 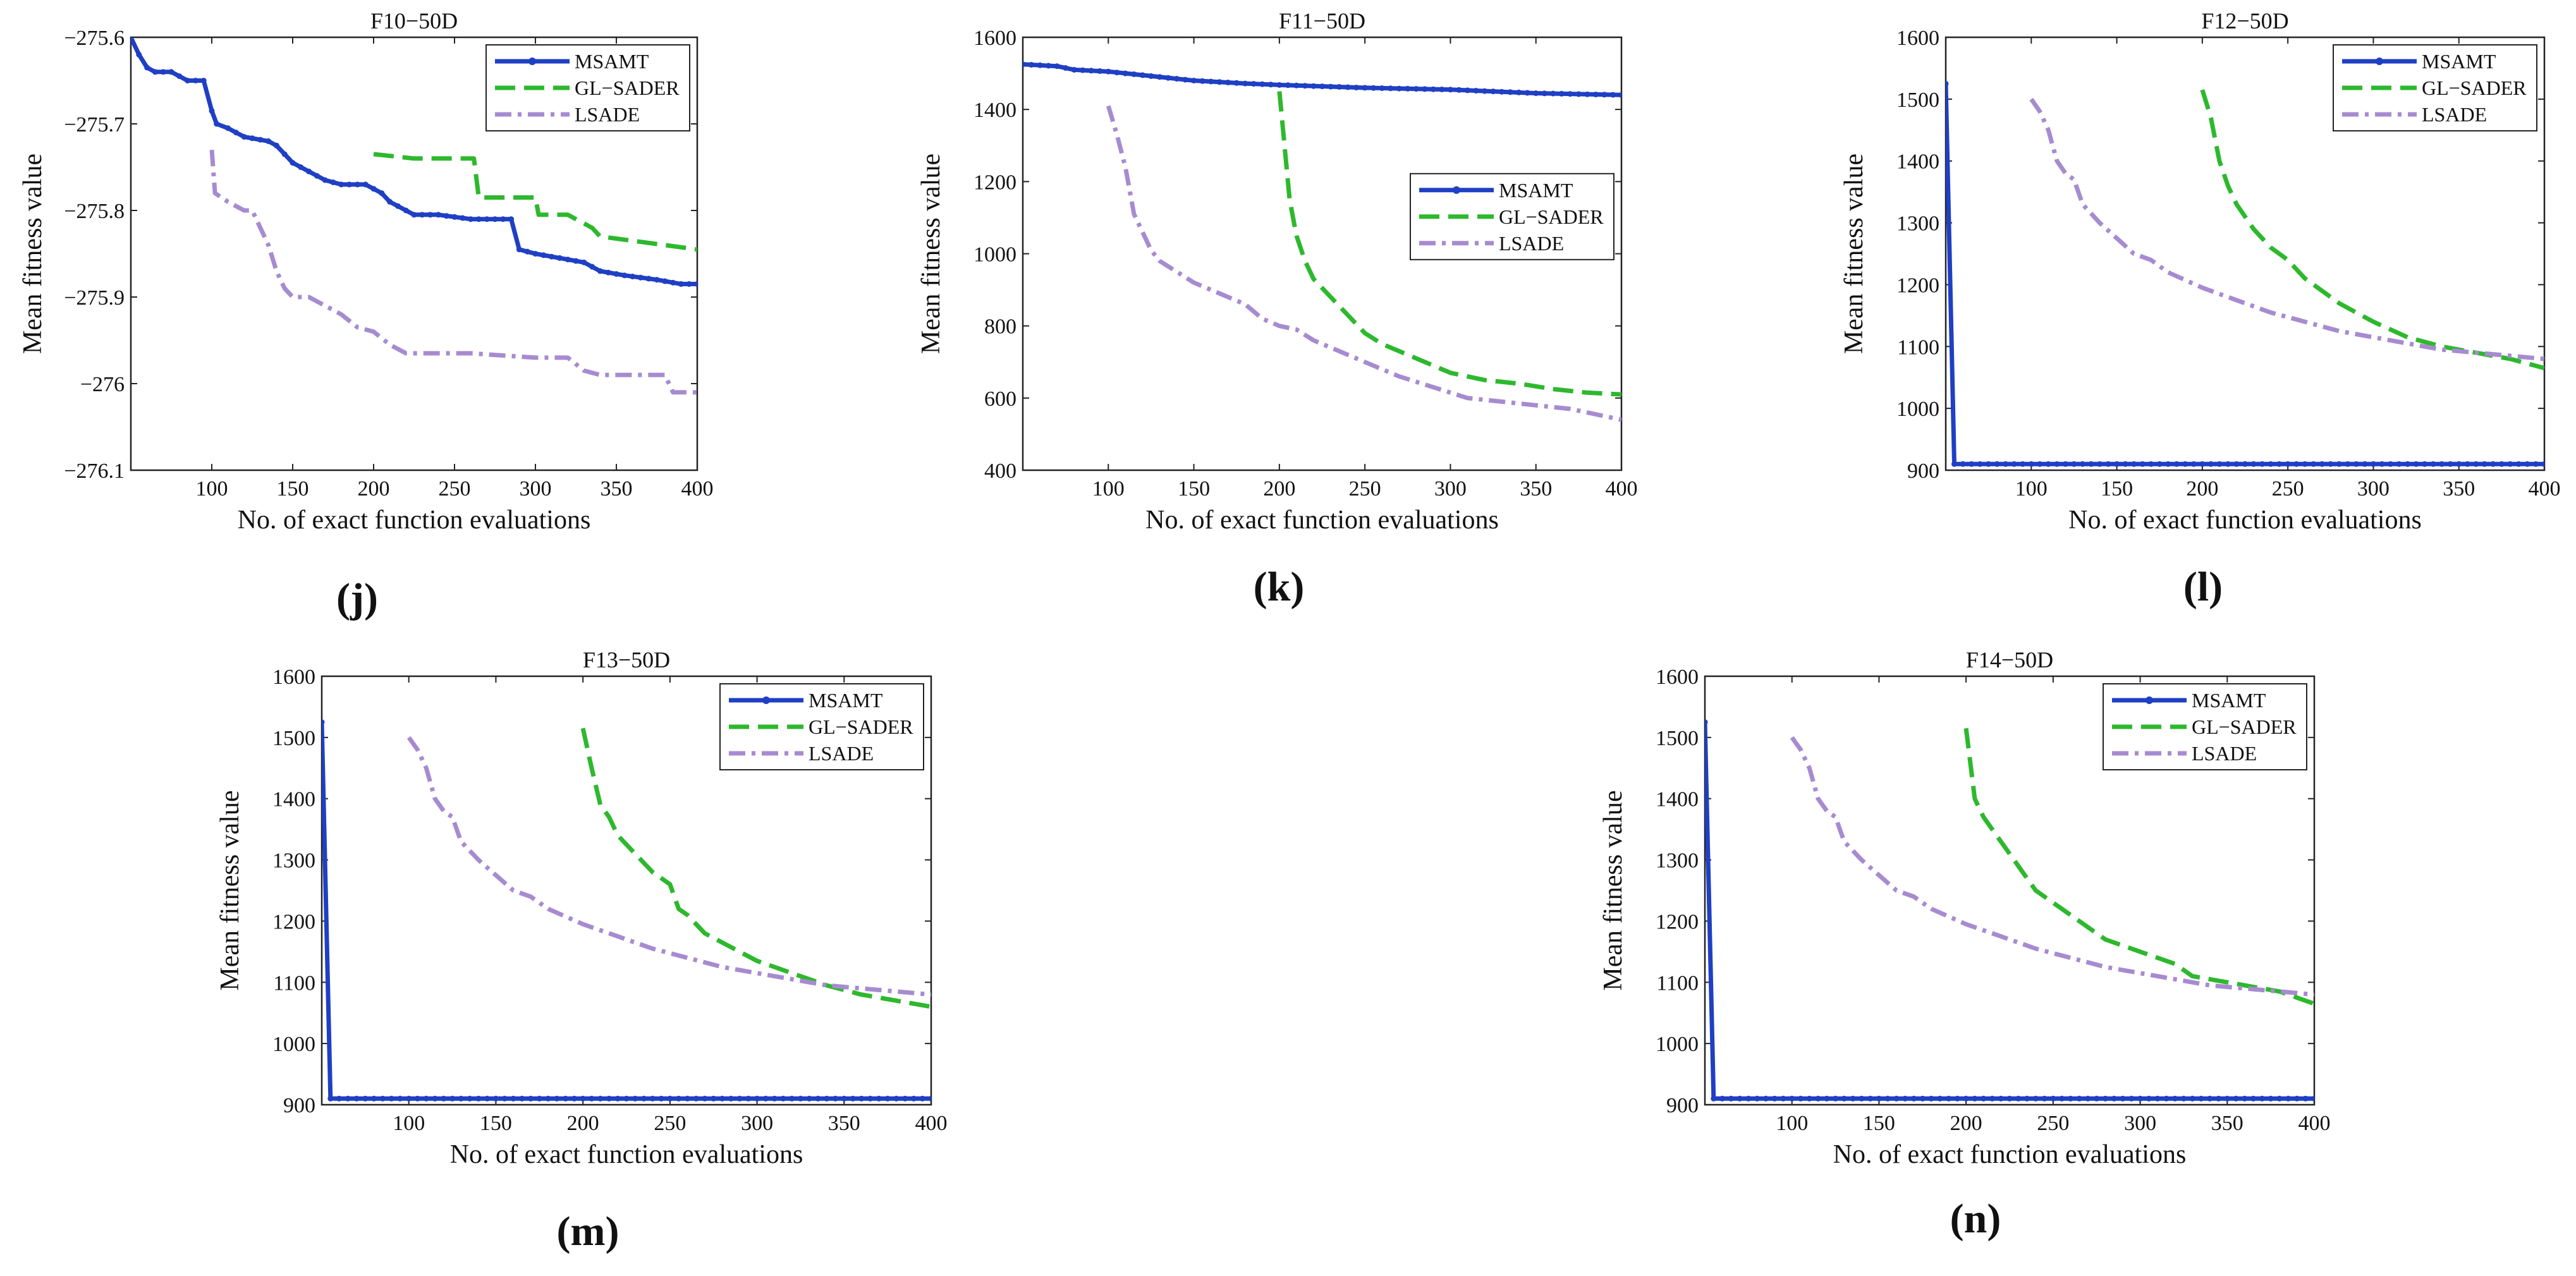 What do you see at coordinates (293, 489) in the screenshot?
I see `x-tick-label: 150` at bounding box center [293, 489].